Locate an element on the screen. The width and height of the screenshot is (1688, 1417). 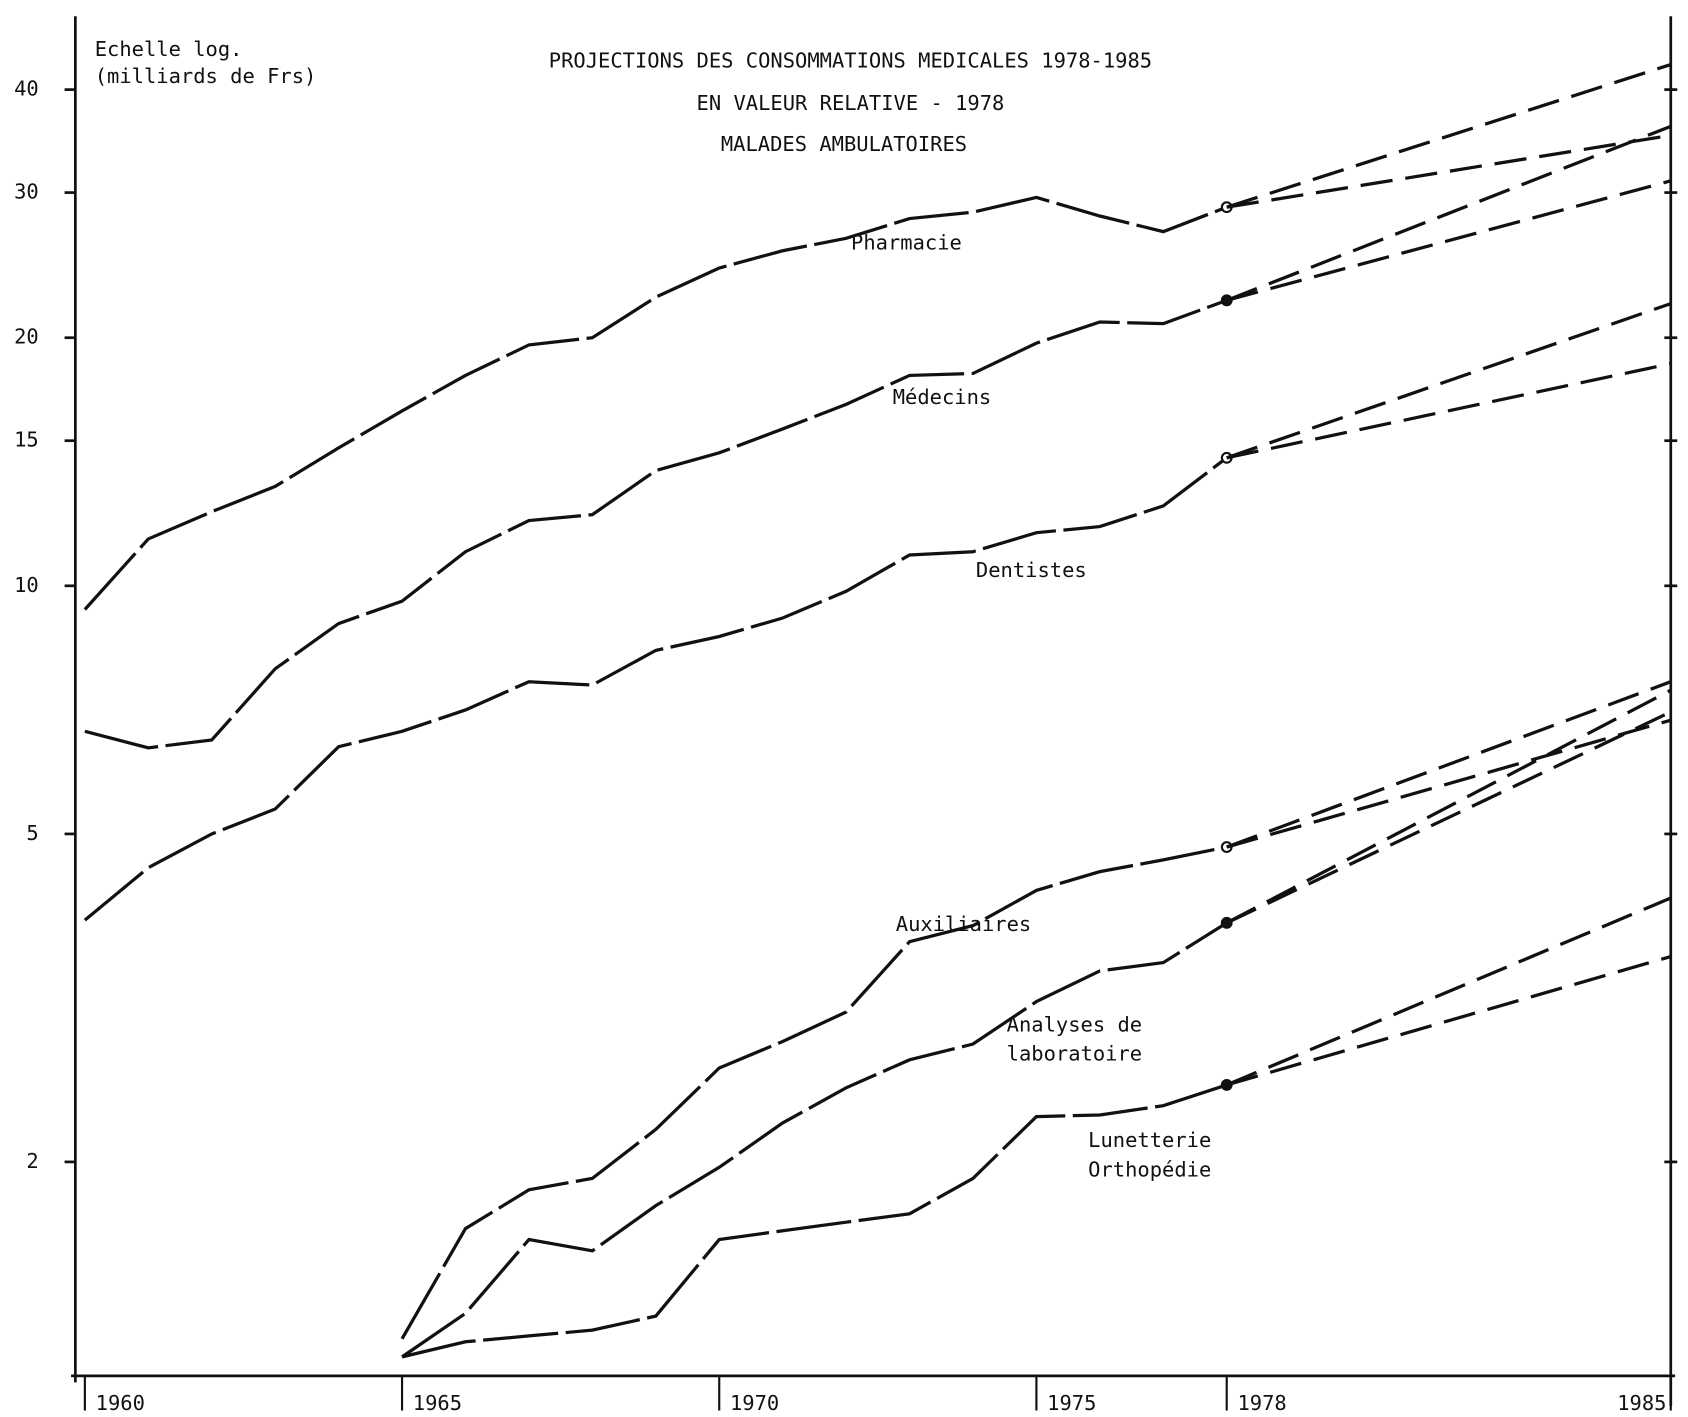
series-label: Lunetterie is located at coordinates (1149, 1140).